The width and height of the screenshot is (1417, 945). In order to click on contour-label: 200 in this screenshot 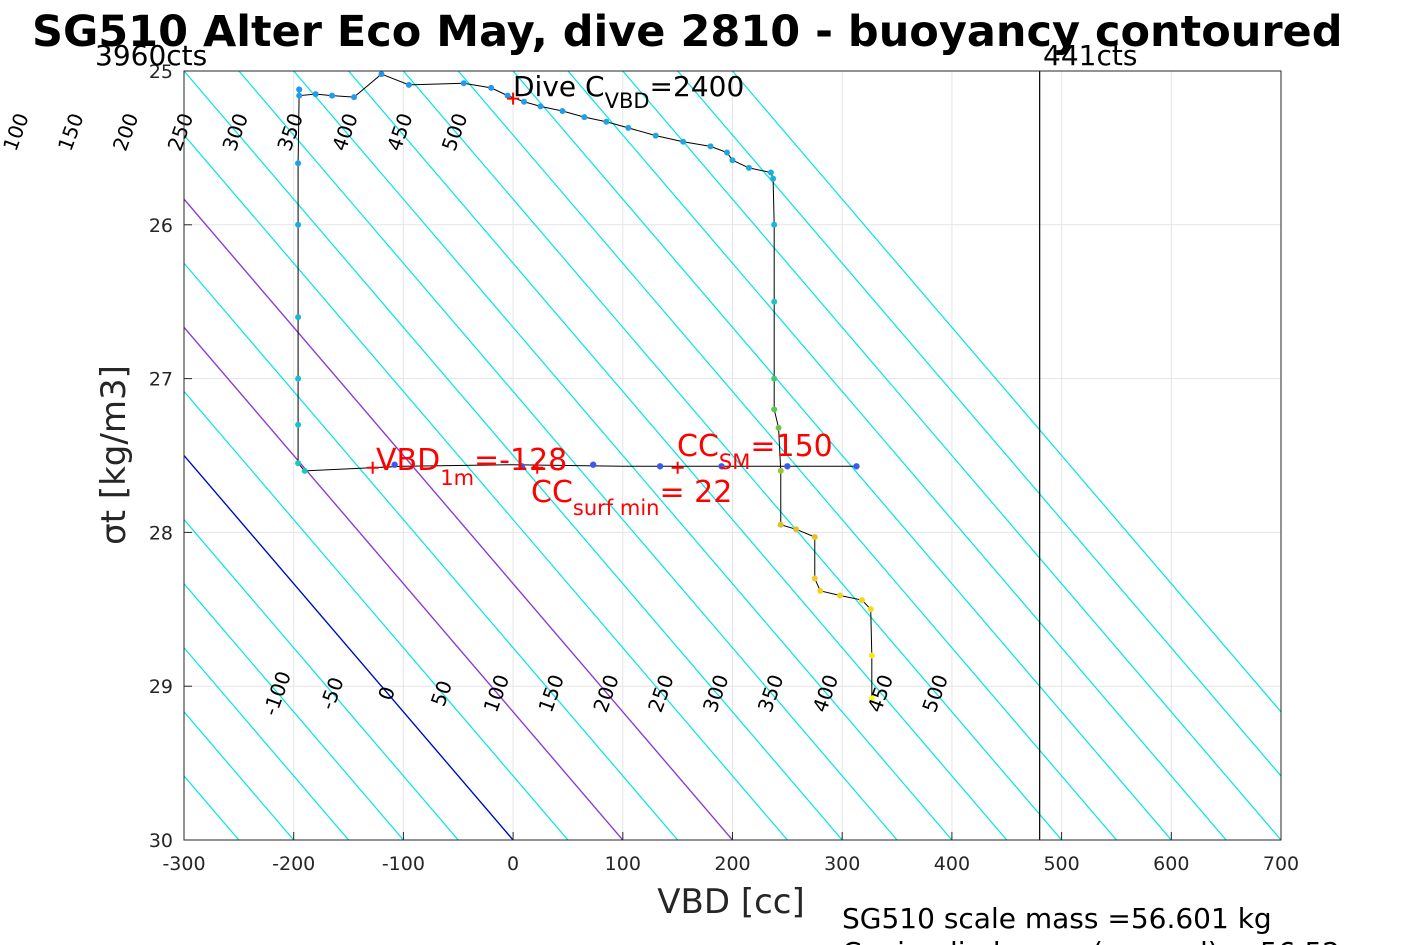, I will do `click(126, 132)`.